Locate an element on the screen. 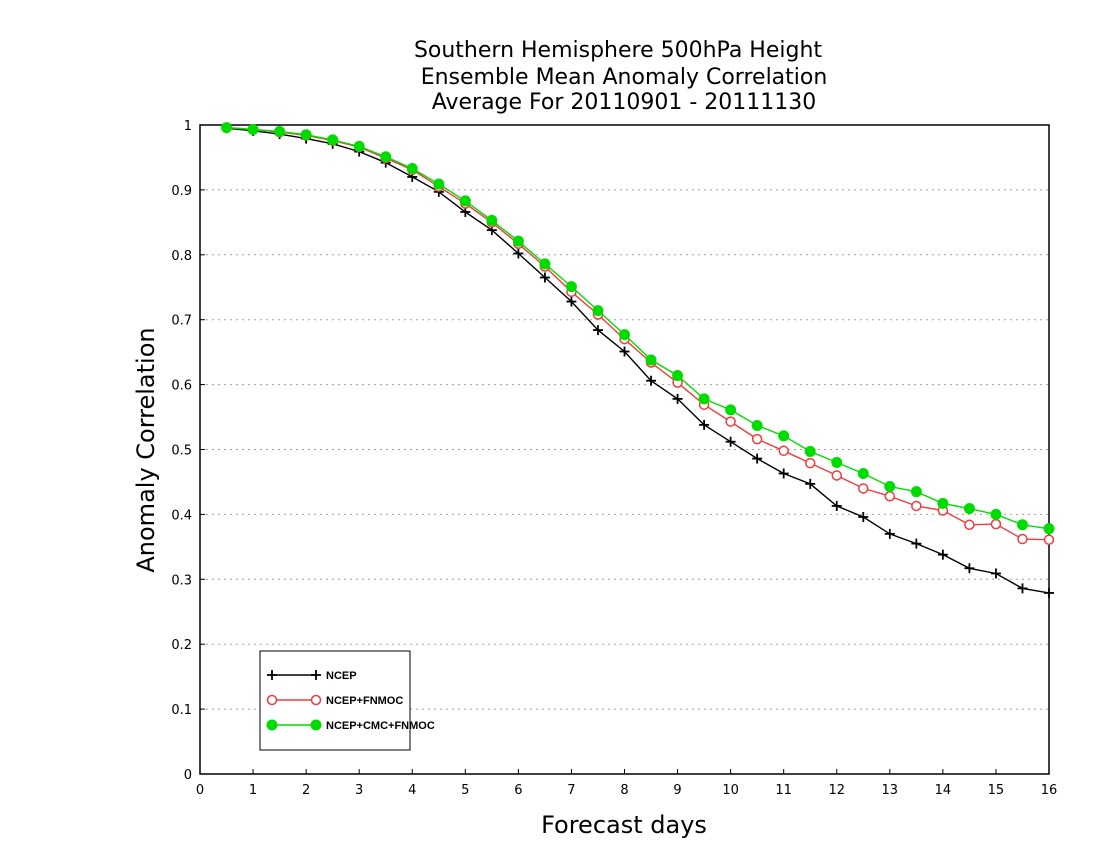 This screenshot has height=850, width=1100. x-tick-label-2: 2 is located at coordinates (306, 790).